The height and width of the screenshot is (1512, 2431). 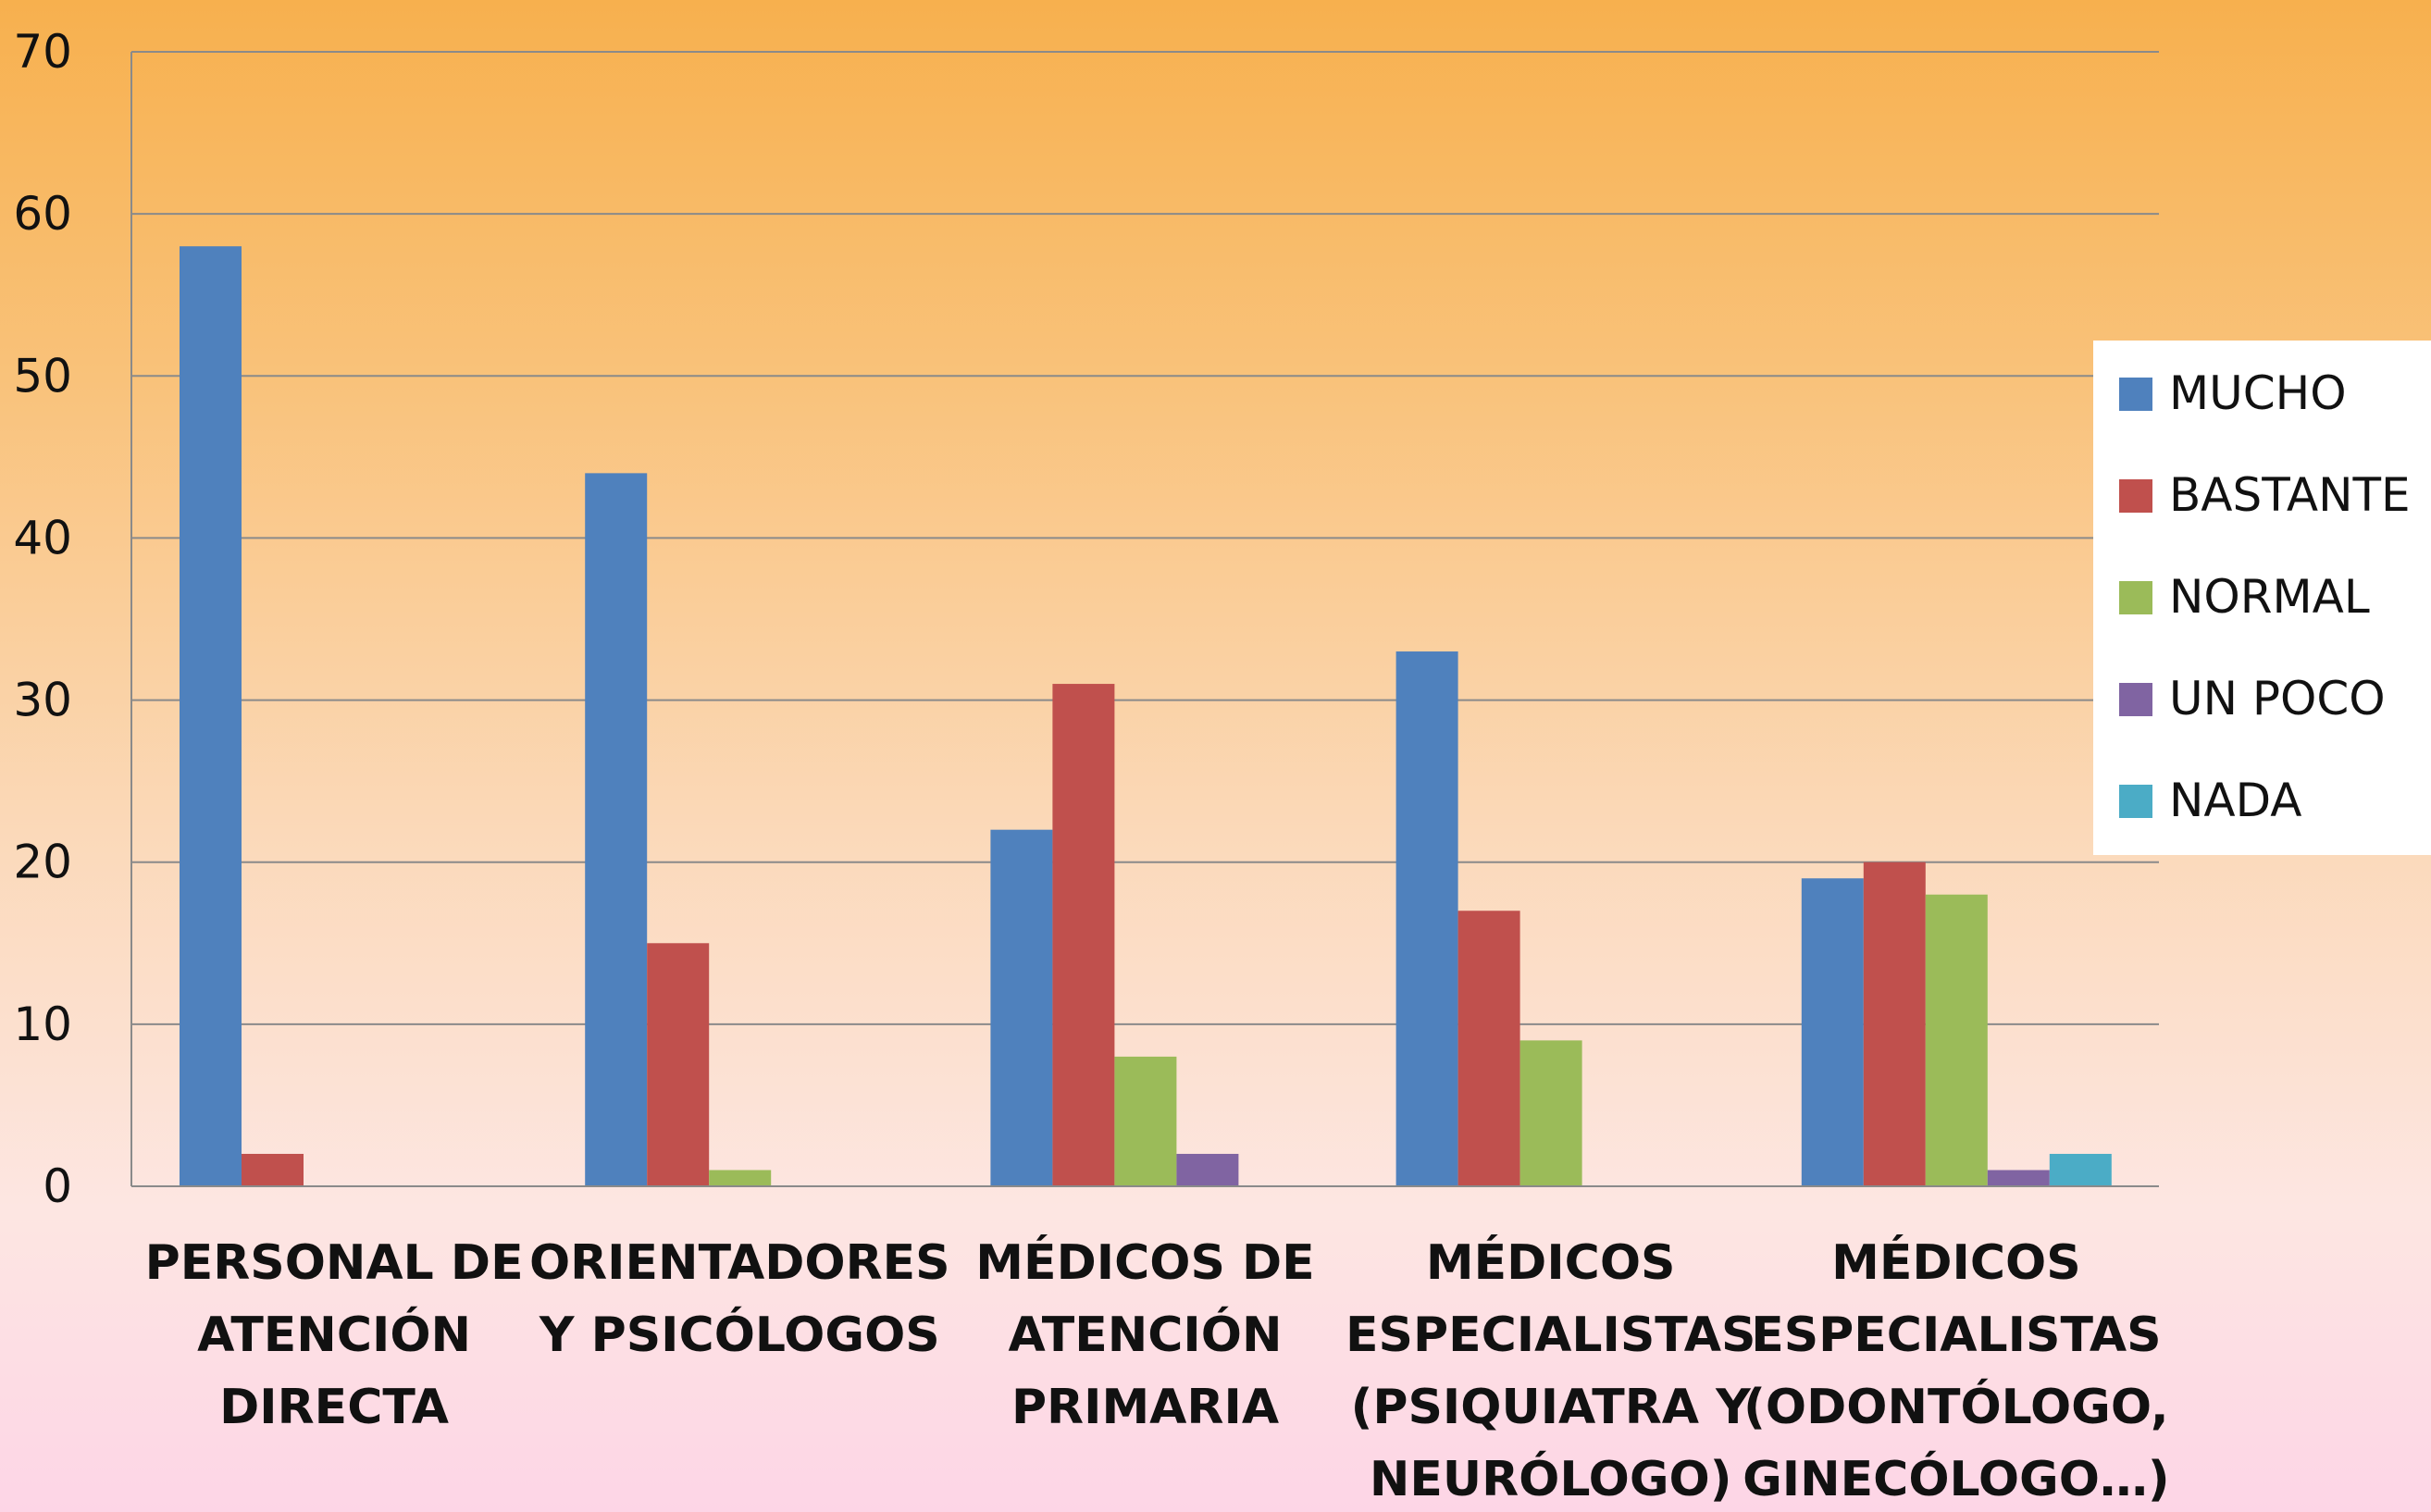 I want to click on legend: MUCHO BASTANTE NORMAL UN POCO NADA, so click(x=2262, y=598).